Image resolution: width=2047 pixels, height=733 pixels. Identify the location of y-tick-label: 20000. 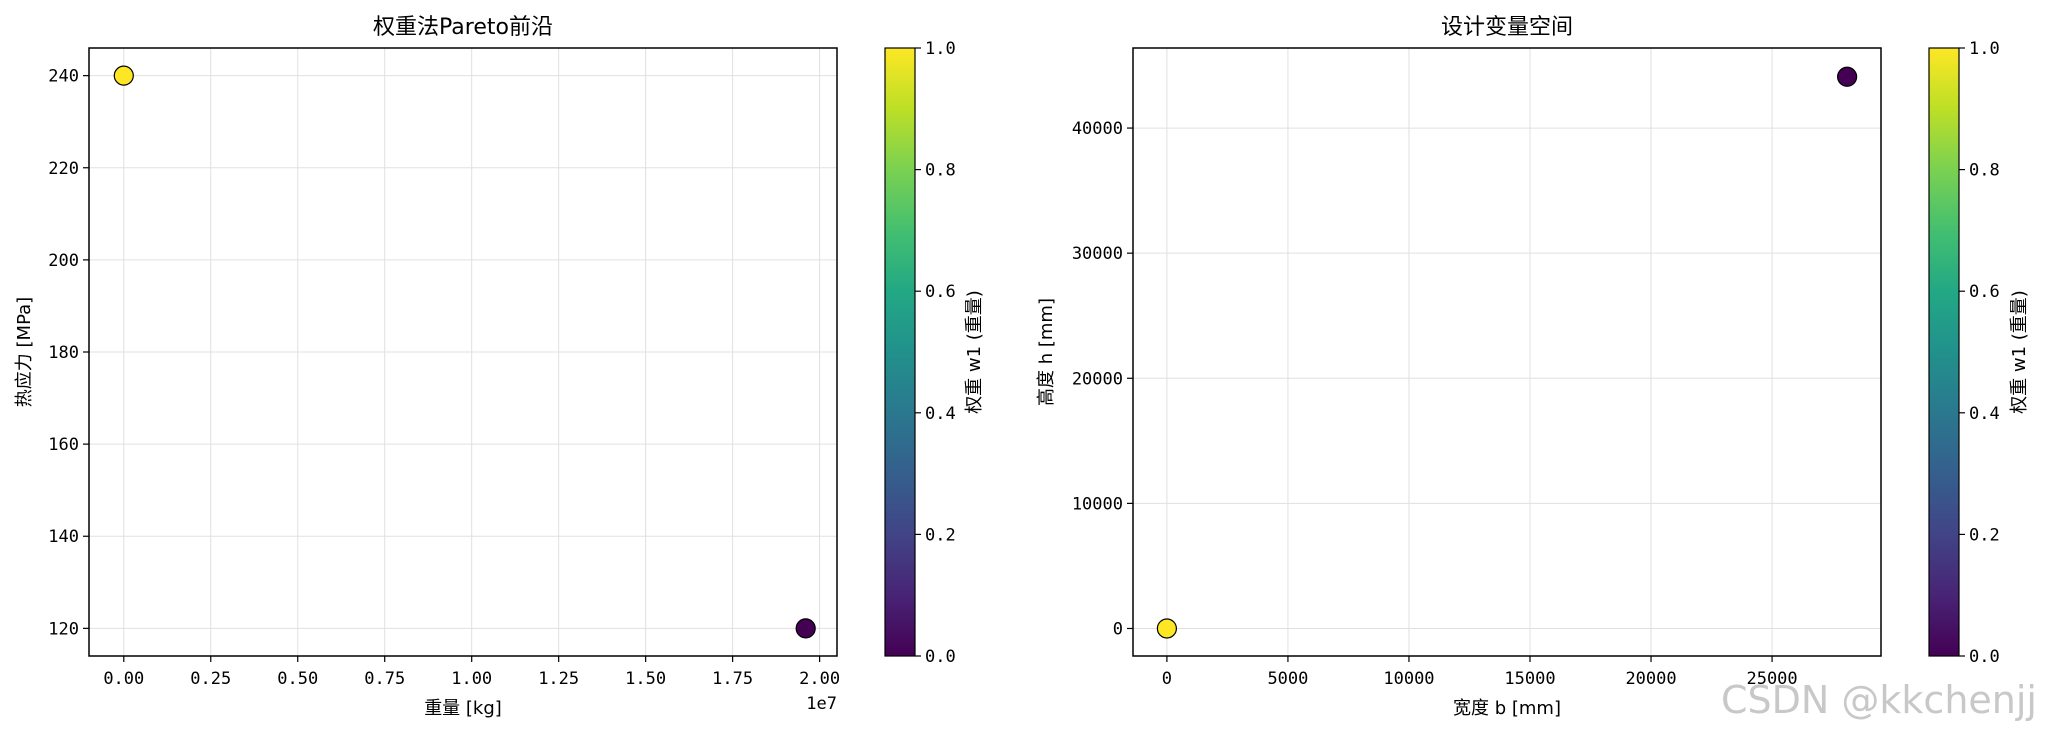
(1097, 379).